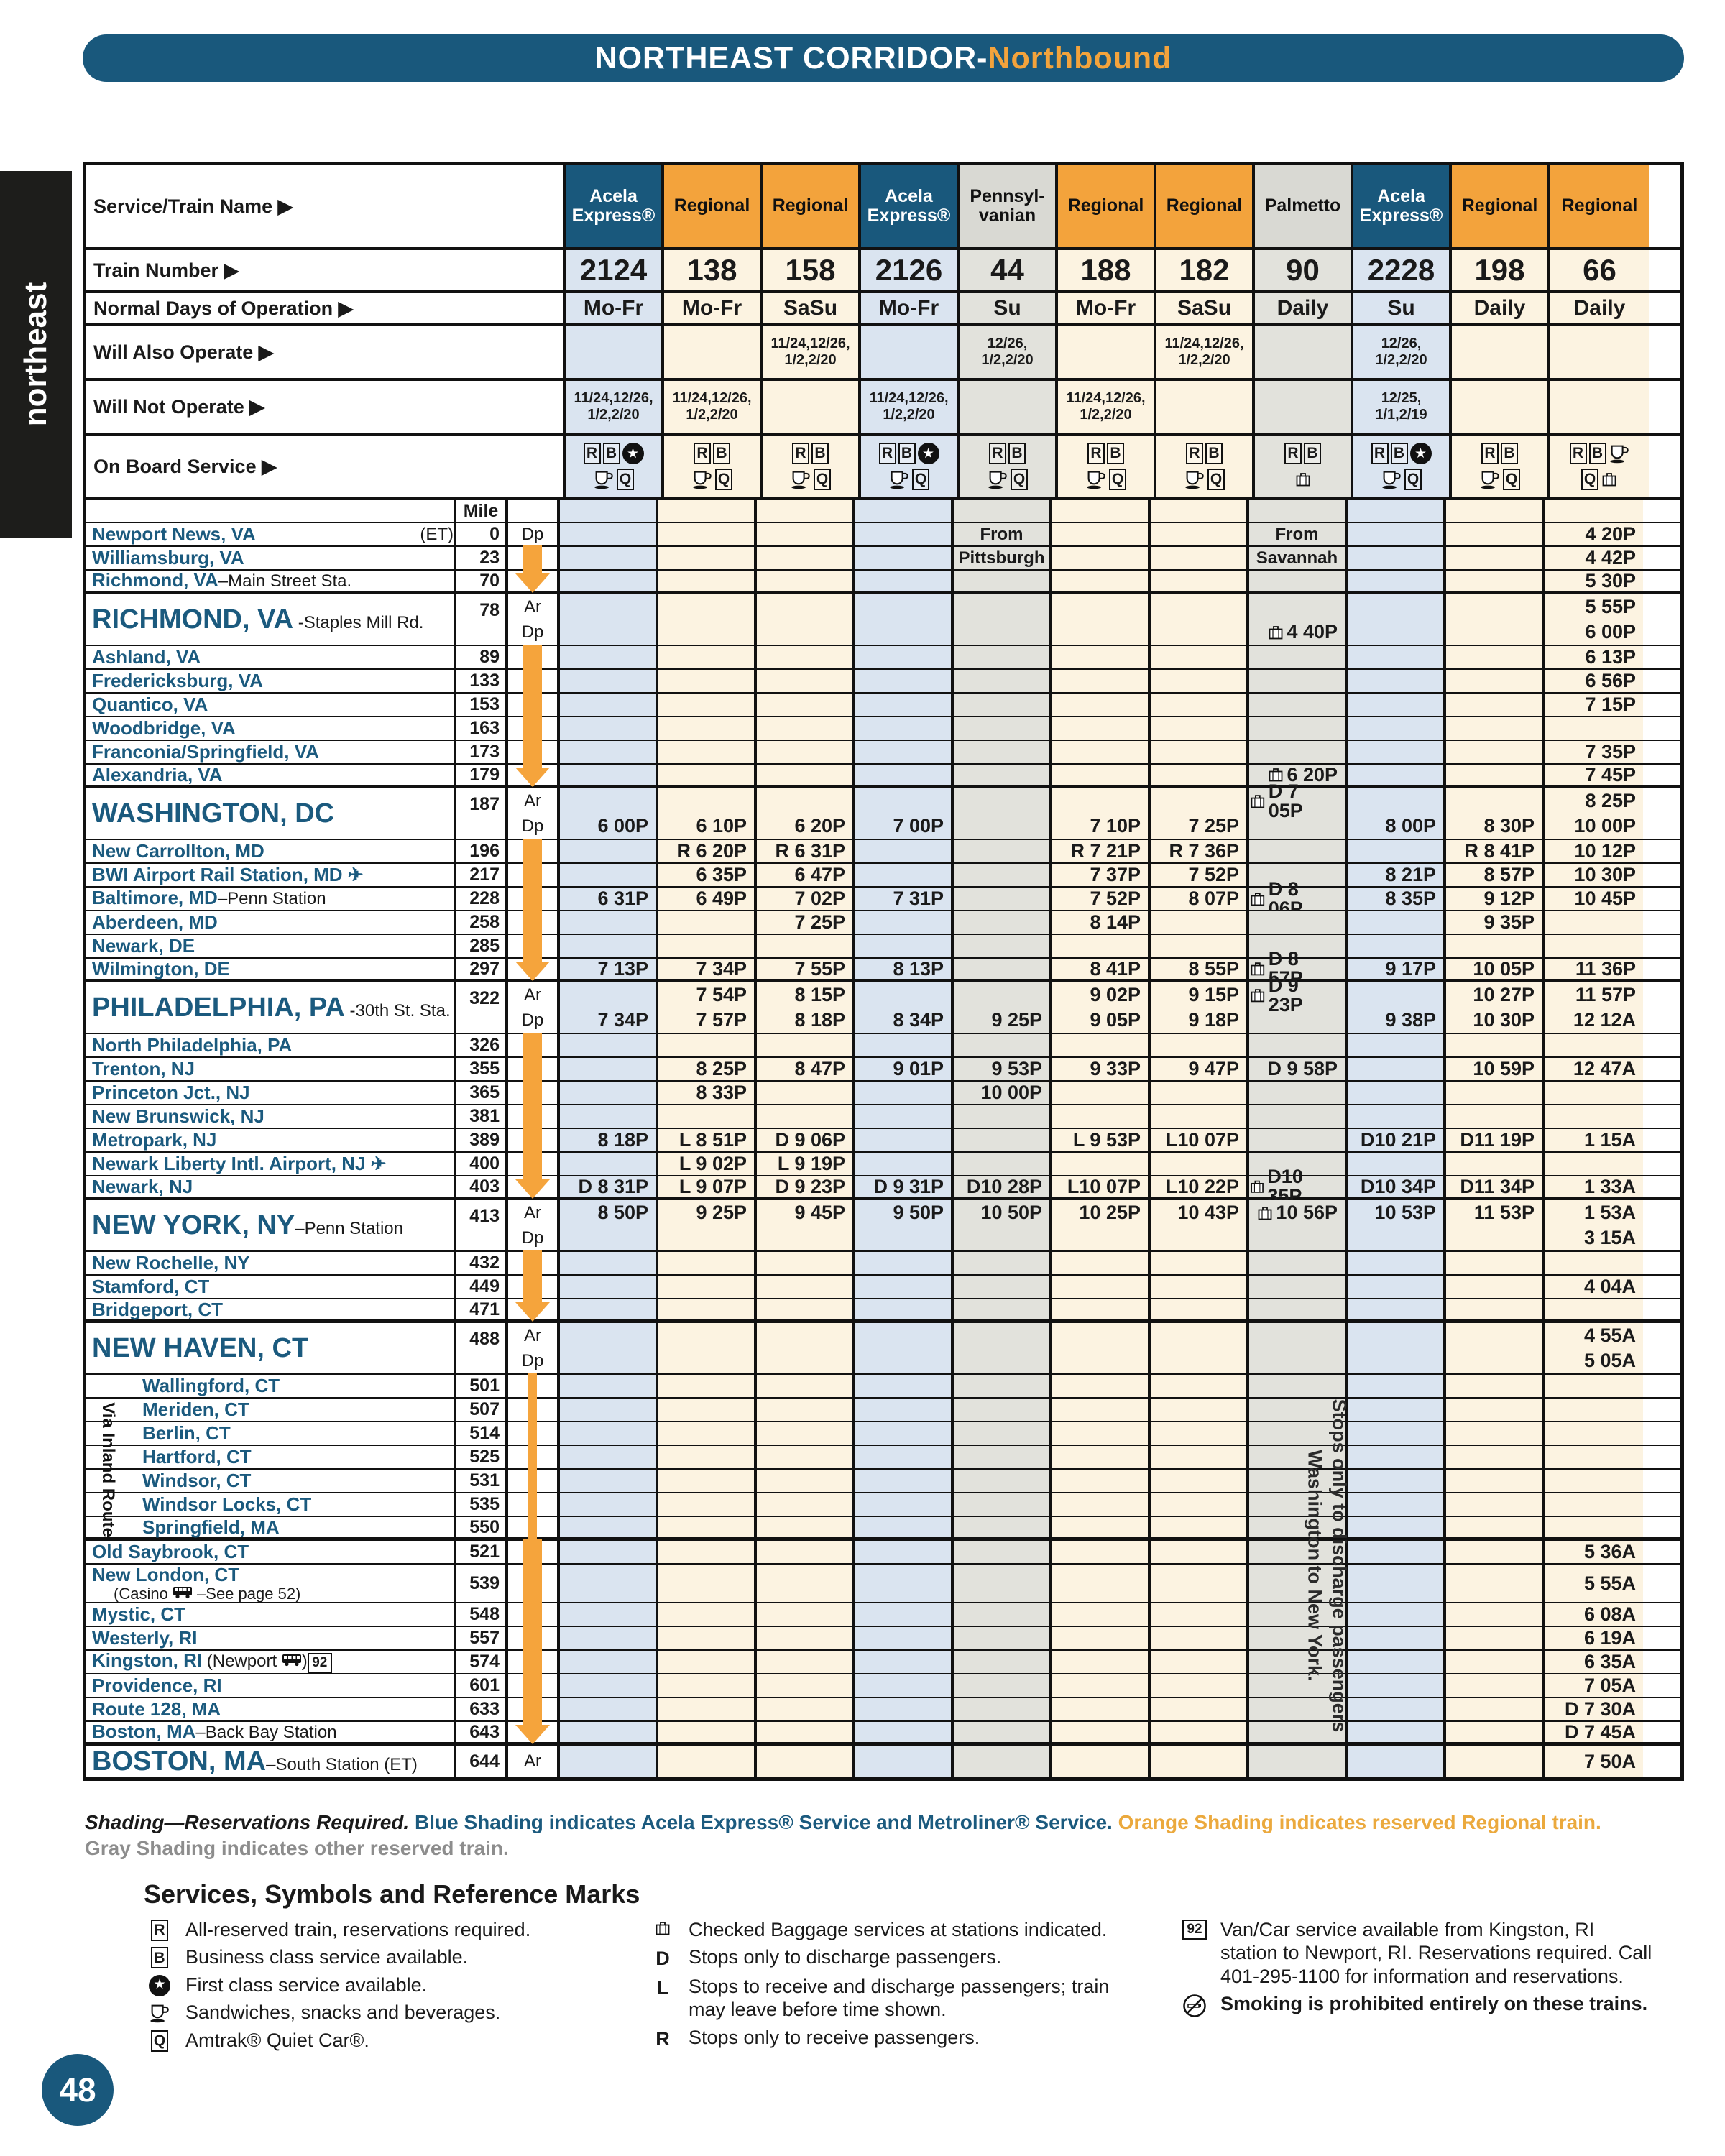 The height and width of the screenshot is (2156, 1725). I want to click on time-cell: 10 43P, so click(1200, 1225).